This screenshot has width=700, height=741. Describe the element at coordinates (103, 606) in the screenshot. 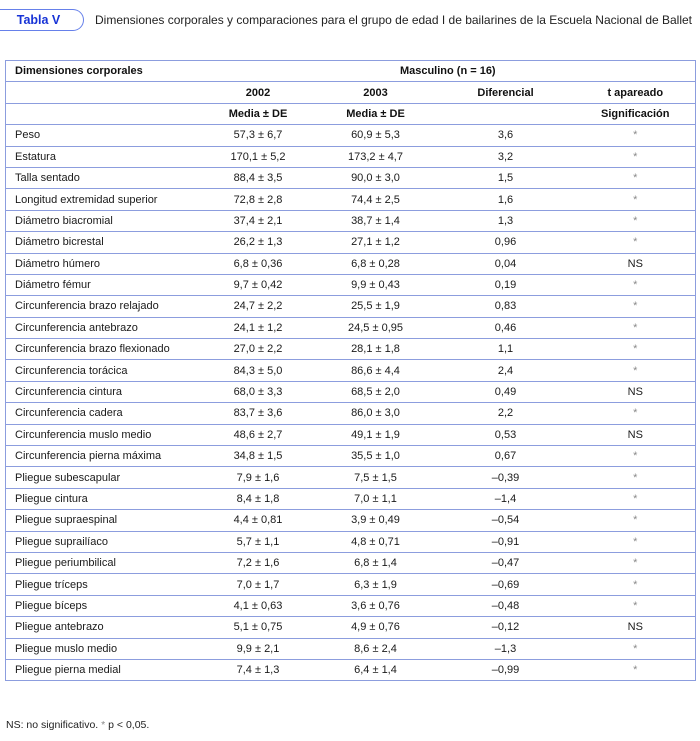

I see `row-label: Pliegue bíceps` at that location.